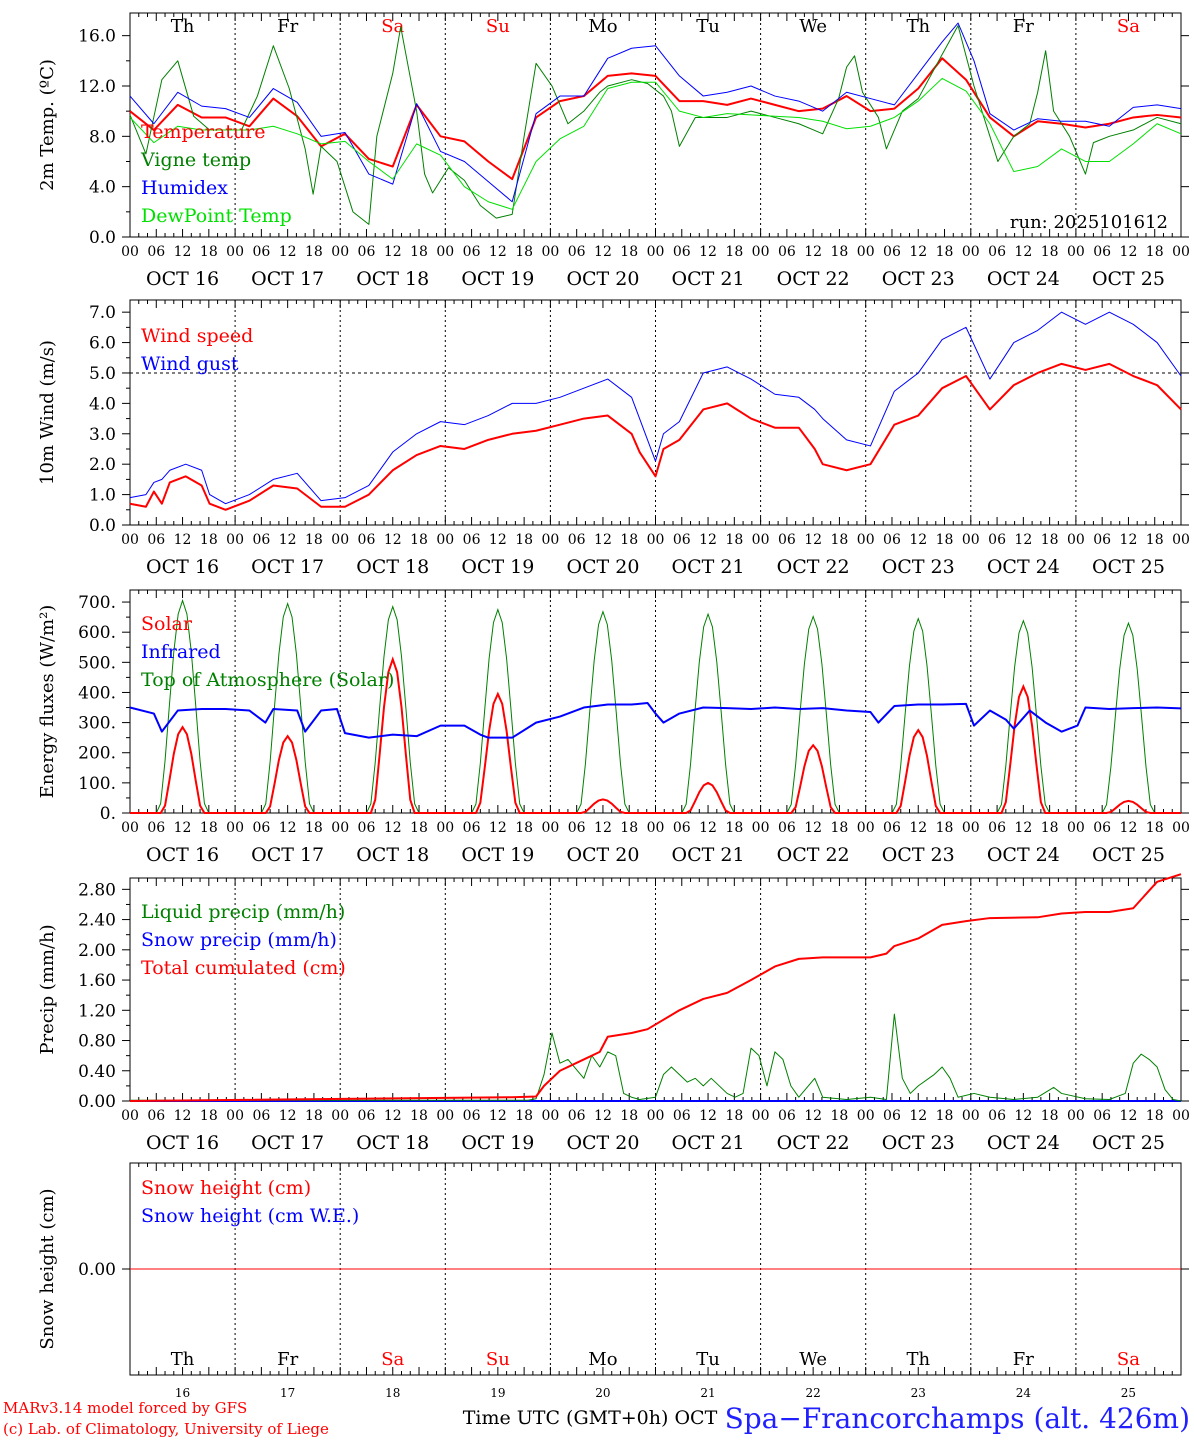  I want to click on legend-entry: Liquid precip (mm/h), so click(243, 912).